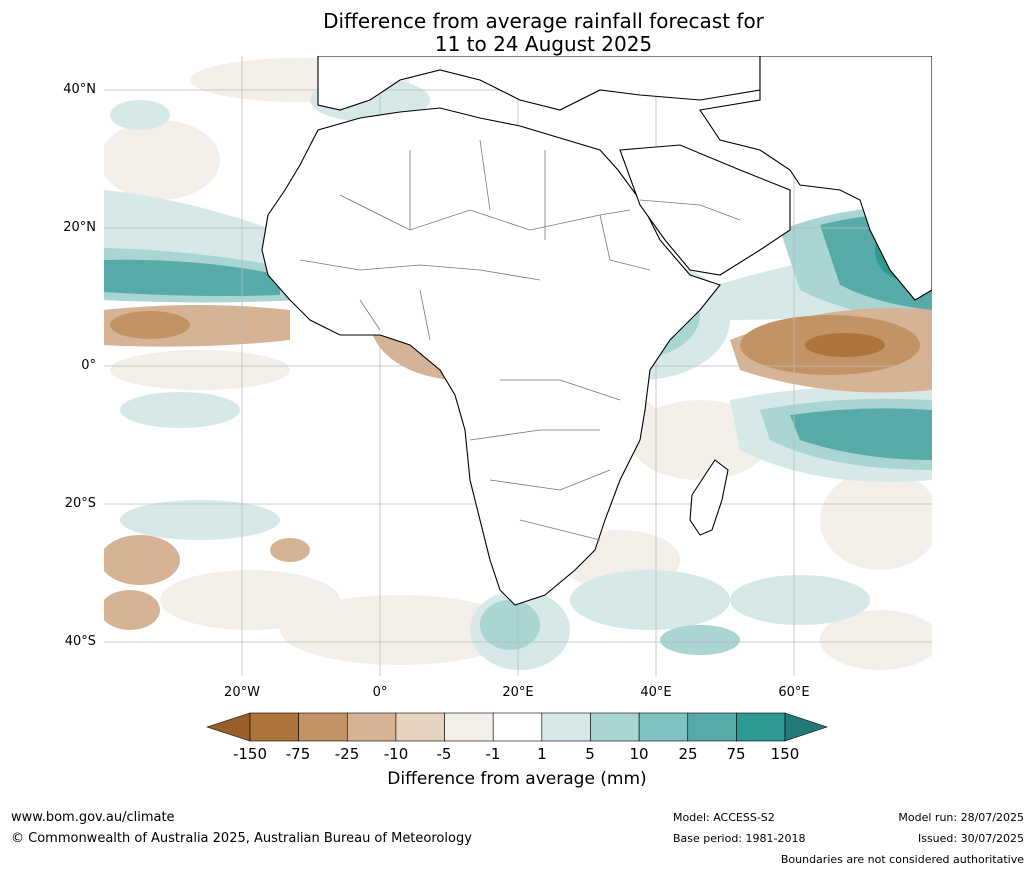  Describe the element at coordinates (688, 754) in the screenshot. I see `colorbar-tick: 25` at that location.